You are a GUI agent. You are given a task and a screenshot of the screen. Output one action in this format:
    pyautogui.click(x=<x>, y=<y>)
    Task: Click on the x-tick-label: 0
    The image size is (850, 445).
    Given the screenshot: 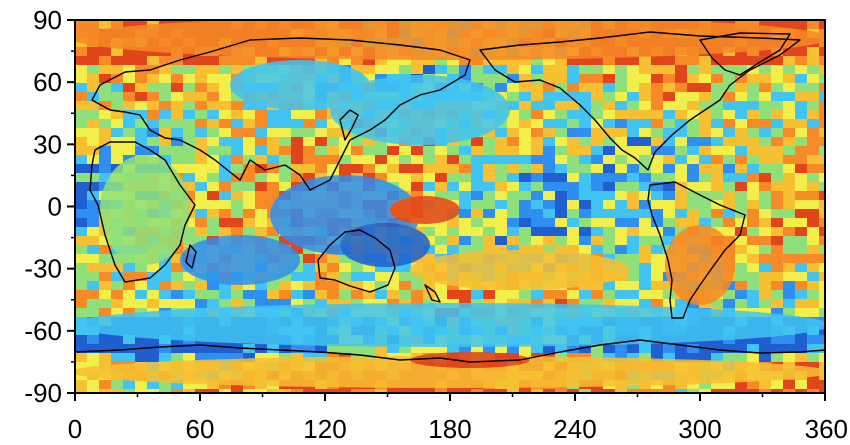 What is the action you would take?
    pyautogui.click(x=75, y=429)
    